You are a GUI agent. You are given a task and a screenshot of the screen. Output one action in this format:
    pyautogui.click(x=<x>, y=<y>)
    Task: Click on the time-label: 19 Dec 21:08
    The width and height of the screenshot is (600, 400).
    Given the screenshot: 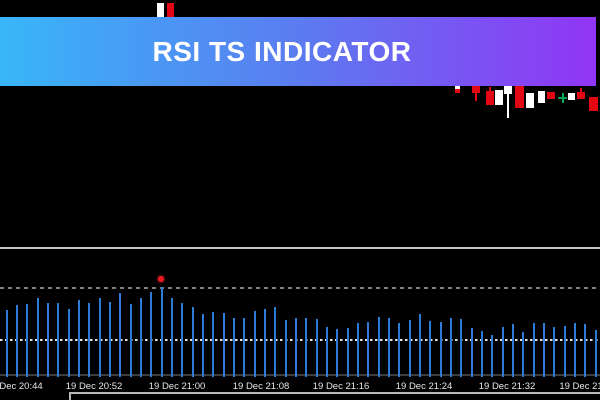 What is the action you would take?
    pyautogui.click(x=261, y=386)
    